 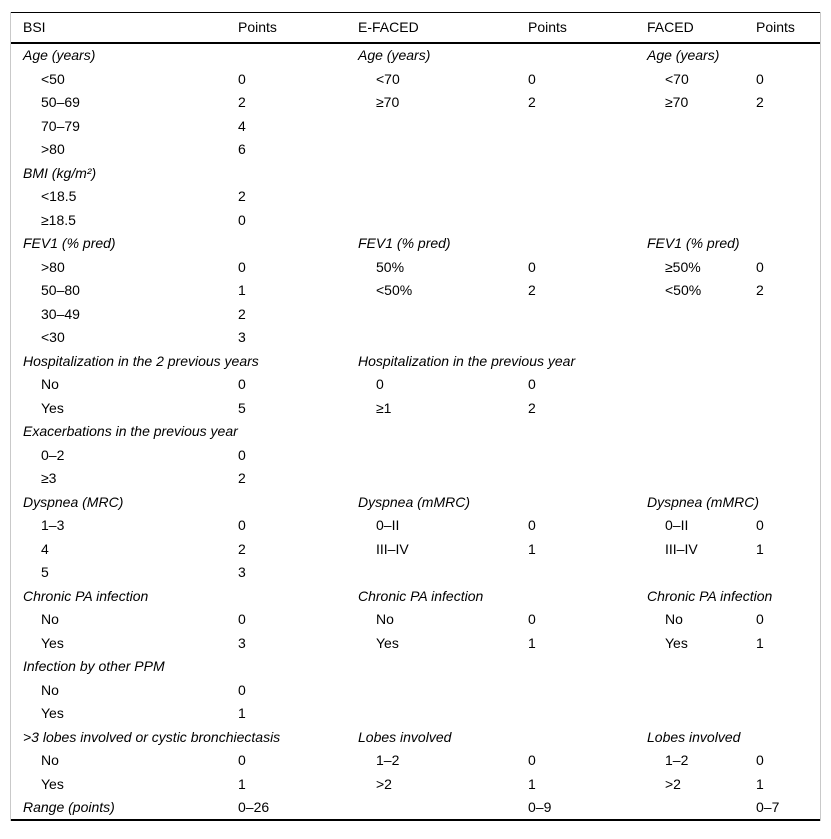 What do you see at coordinates (677, 525) in the screenshot?
I see `faced-criterion-cell: 0–II` at bounding box center [677, 525].